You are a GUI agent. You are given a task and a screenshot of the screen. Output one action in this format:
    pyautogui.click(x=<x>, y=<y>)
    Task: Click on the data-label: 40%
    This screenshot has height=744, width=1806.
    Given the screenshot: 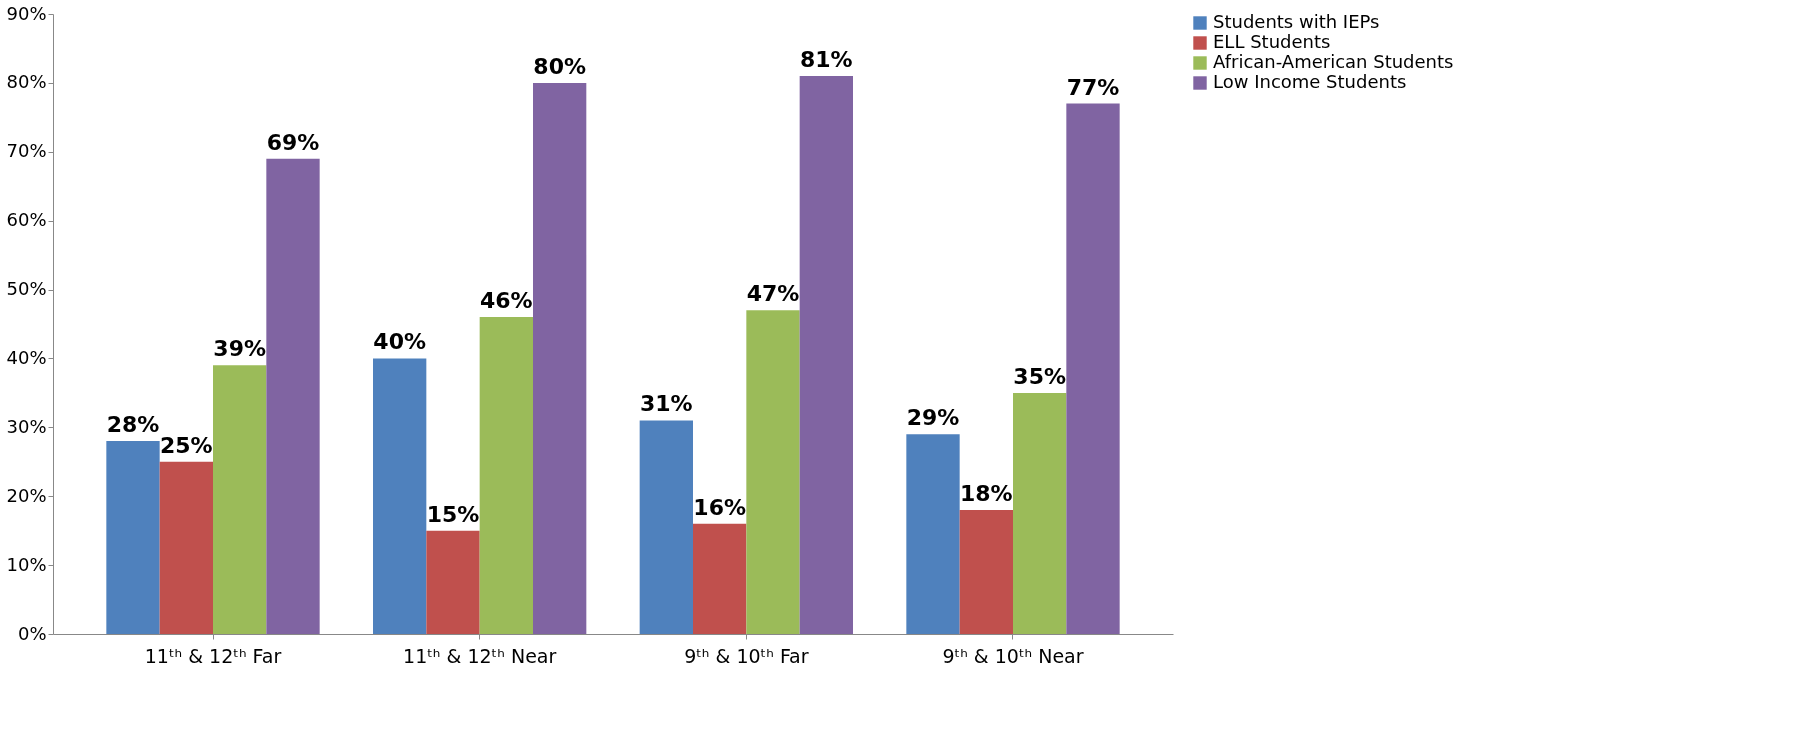 What is the action you would take?
    pyautogui.click(x=399, y=342)
    